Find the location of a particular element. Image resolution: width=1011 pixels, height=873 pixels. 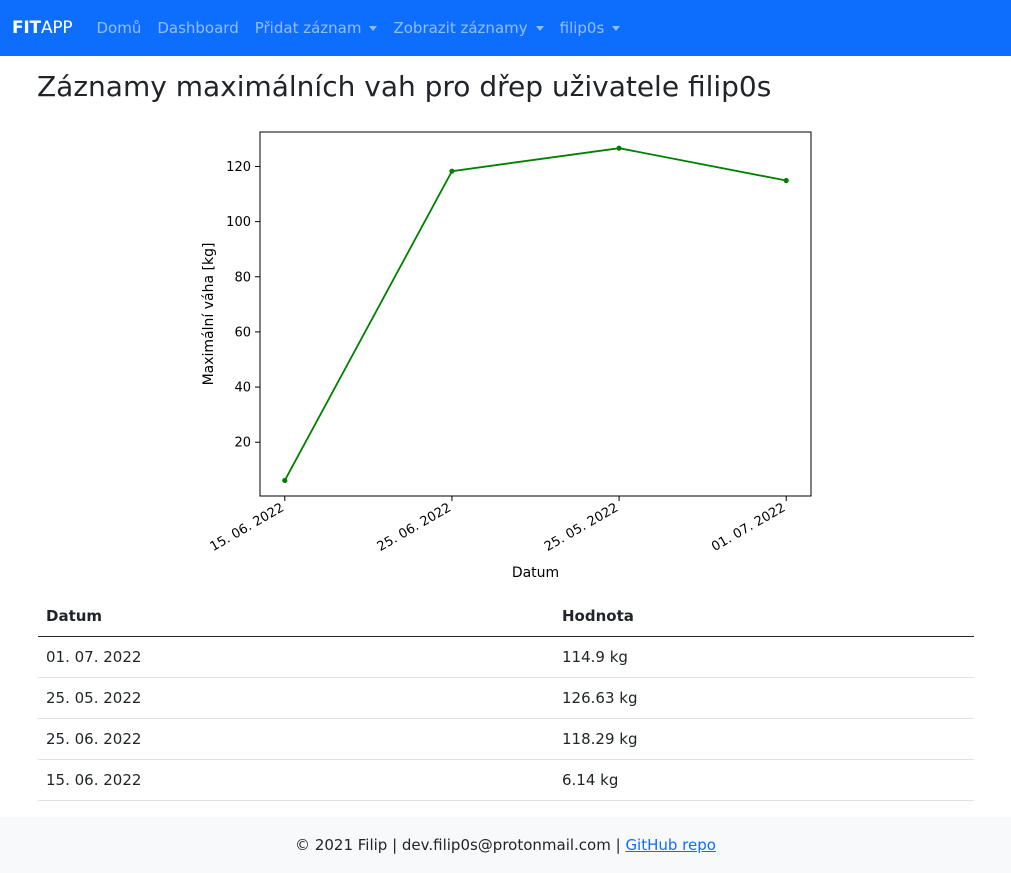

x-axis-label: Datum is located at coordinates (535, 573).